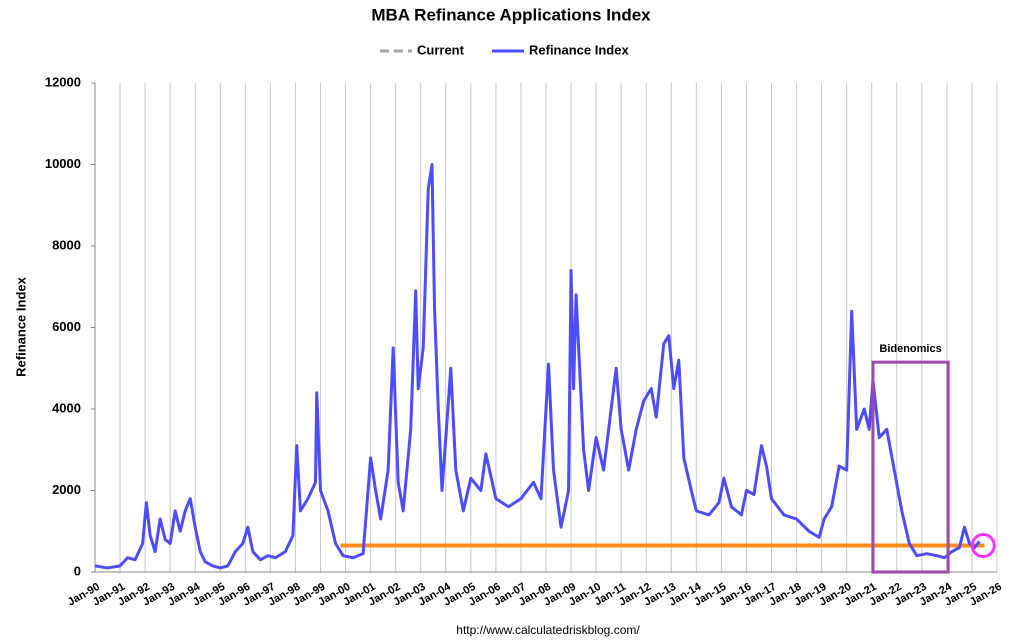 Image resolution: width=1023 pixels, height=641 pixels. What do you see at coordinates (20, 326) in the screenshot?
I see `y-axis-label: Refinance Index` at bounding box center [20, 326].